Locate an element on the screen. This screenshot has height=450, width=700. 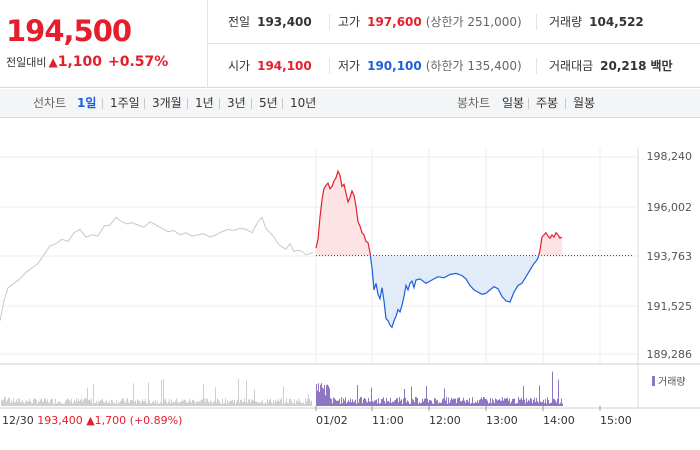
tab-3m: 3개월 is located at coordinates (167, 103).